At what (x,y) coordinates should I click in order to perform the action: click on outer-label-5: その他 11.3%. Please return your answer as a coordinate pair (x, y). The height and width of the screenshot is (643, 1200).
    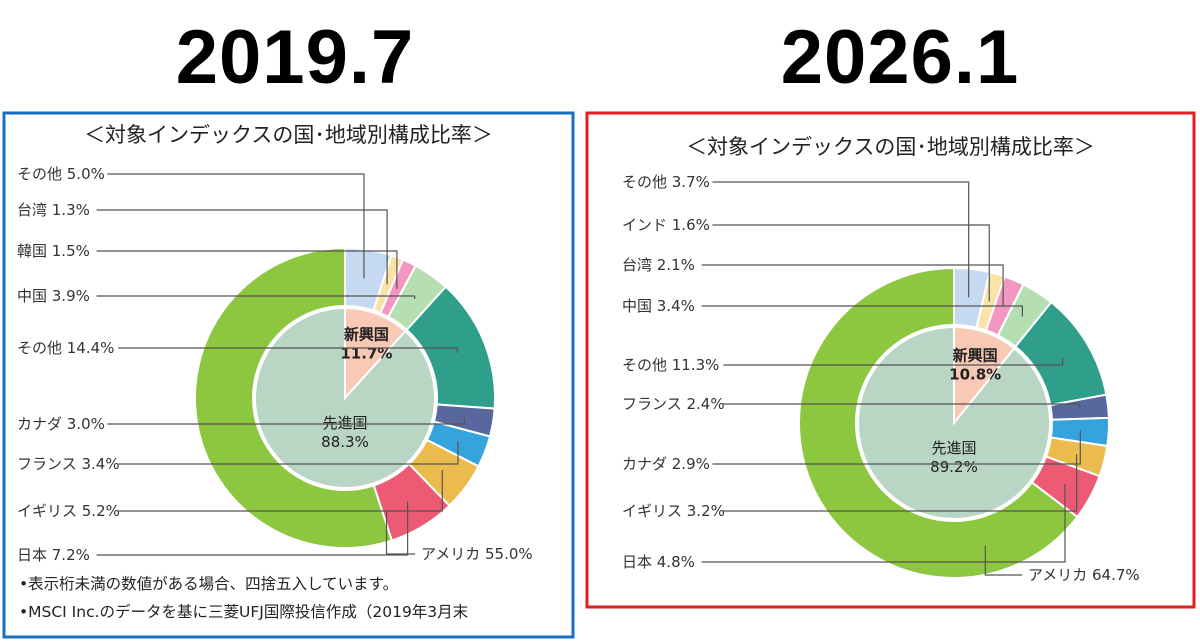
    Looking at the image, I should click on (670, 365).